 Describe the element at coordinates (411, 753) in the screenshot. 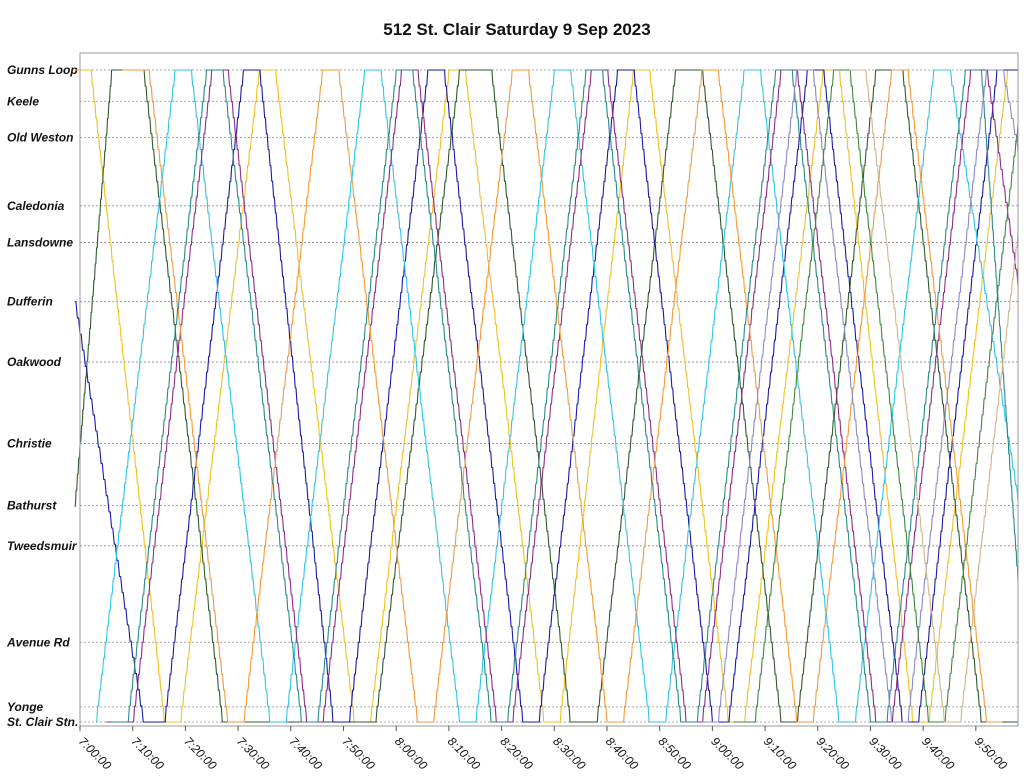

I see `x-tick-label: 8:00:00` at that location.